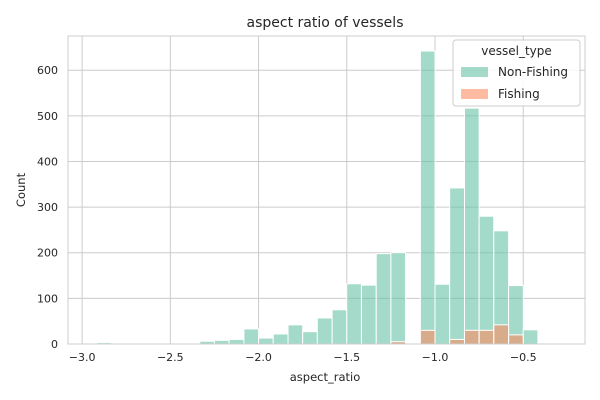 The width and height of the screenshot is (600, 400). Describe the element at coordinates (325, 377) in the screenshot. I see `x-axis-label: aspect_ratio` at that location.